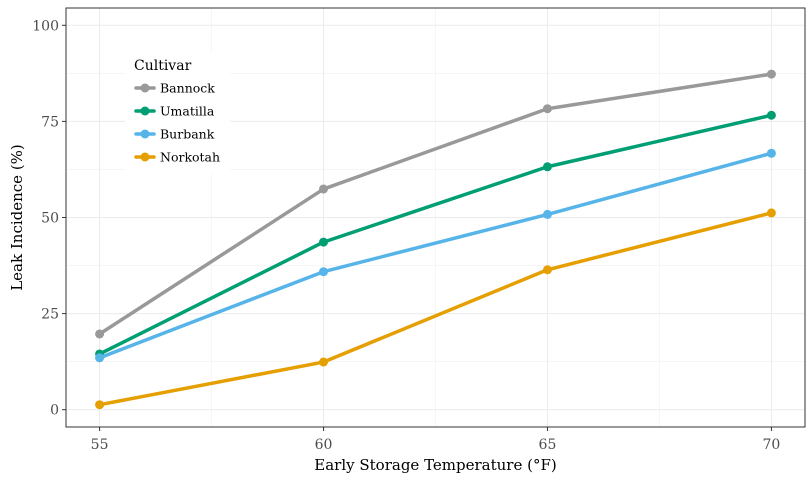 This screenshot has height=484, width=812. I want to click on y-tick-label: 25, so click(50, 315).